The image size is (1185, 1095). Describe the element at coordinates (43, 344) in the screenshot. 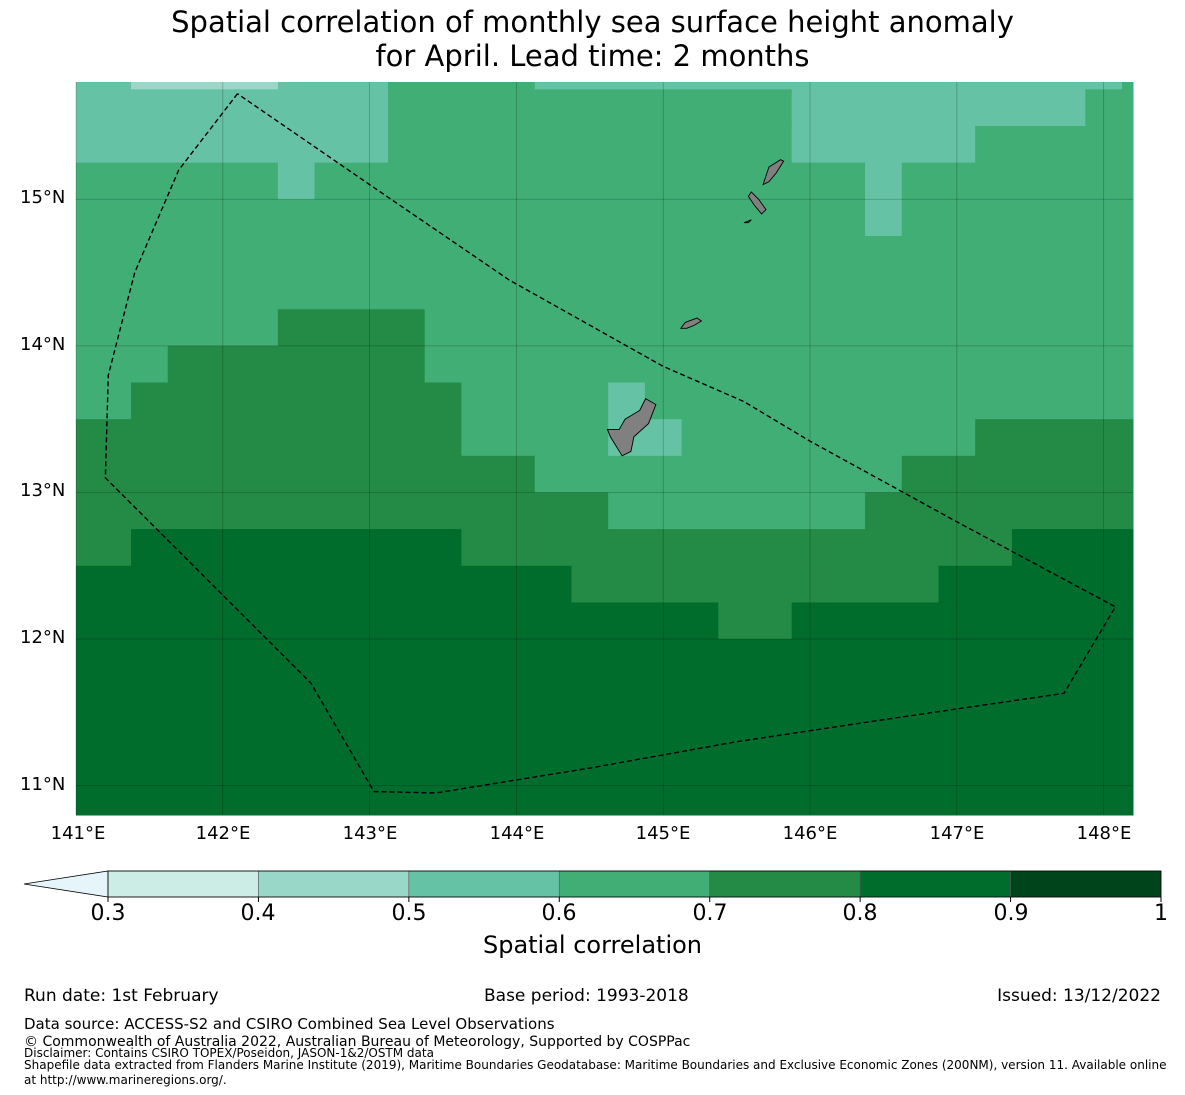

I see `lat-tick-14: 14°N` at that location.